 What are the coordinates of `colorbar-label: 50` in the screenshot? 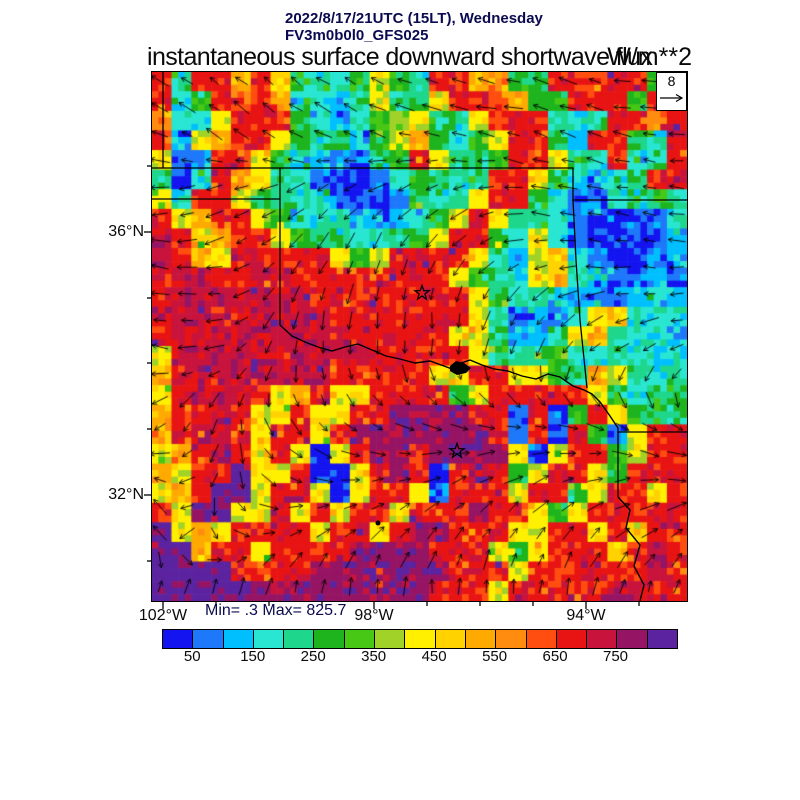 It's located at (192, 656).